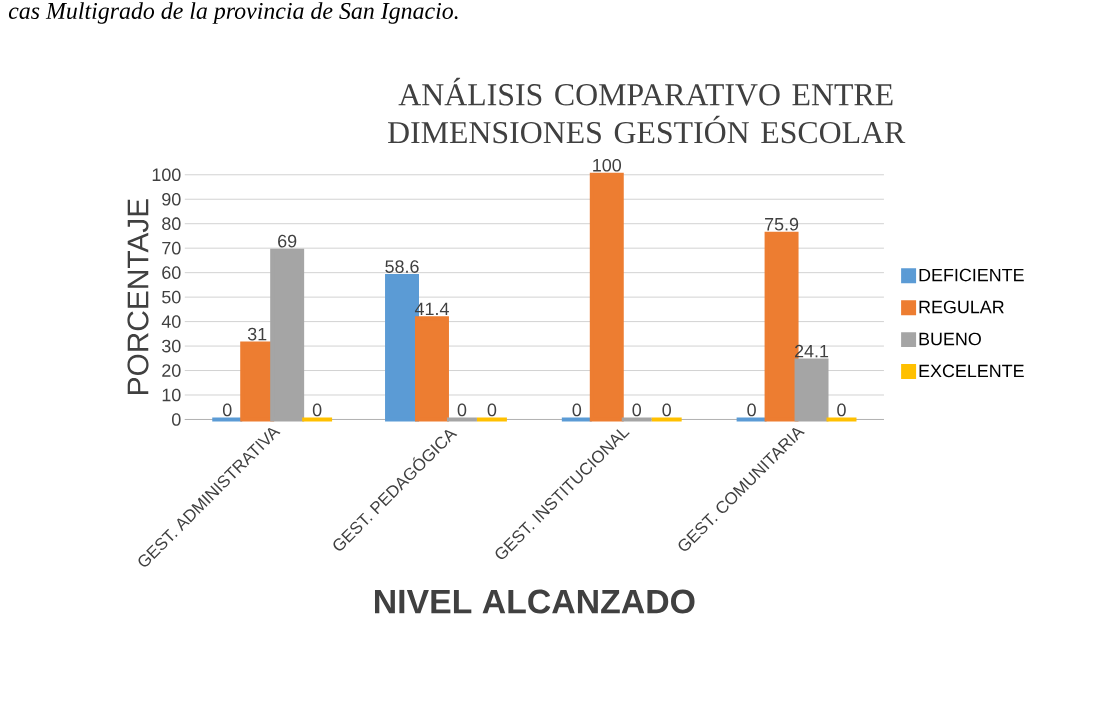 The height and width of the screenshot is (711, 1099). I want to click on legend-label: BUENO, so click(950, 339).